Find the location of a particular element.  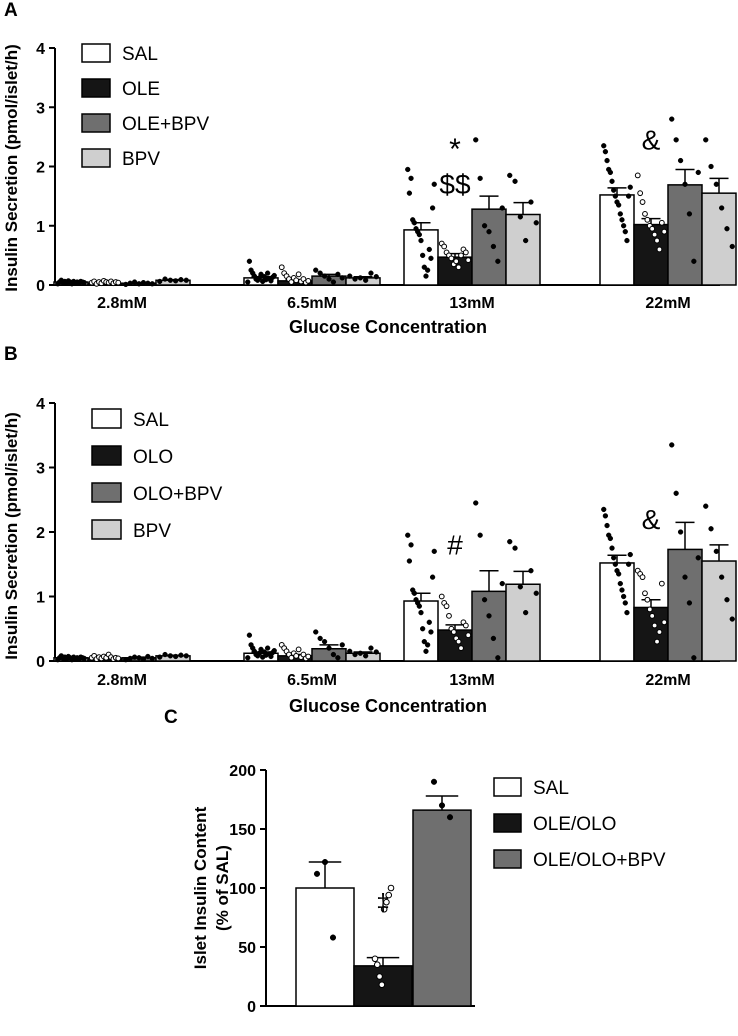

y-tick-label: 3 is located at coordinates (40, 108).